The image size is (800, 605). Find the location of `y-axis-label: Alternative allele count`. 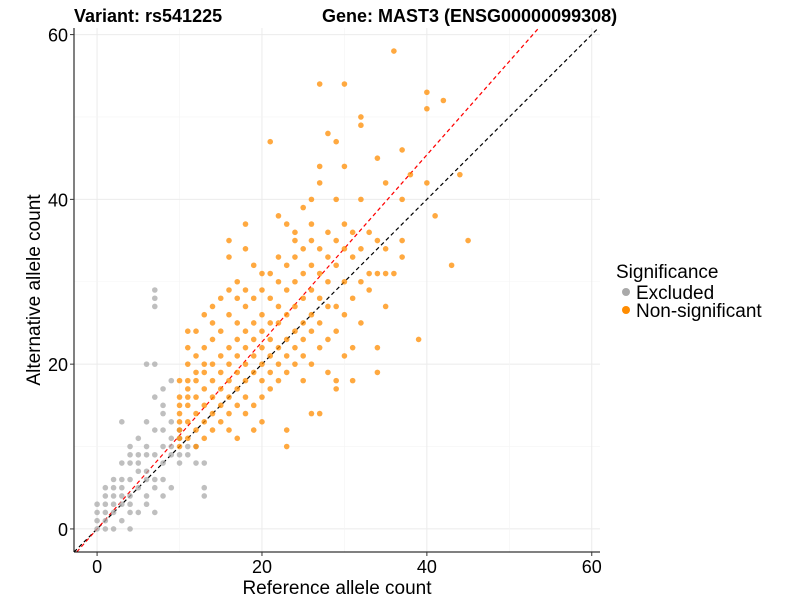

y-axis-label: Alternative allele count is located at coordinates (34, 290).